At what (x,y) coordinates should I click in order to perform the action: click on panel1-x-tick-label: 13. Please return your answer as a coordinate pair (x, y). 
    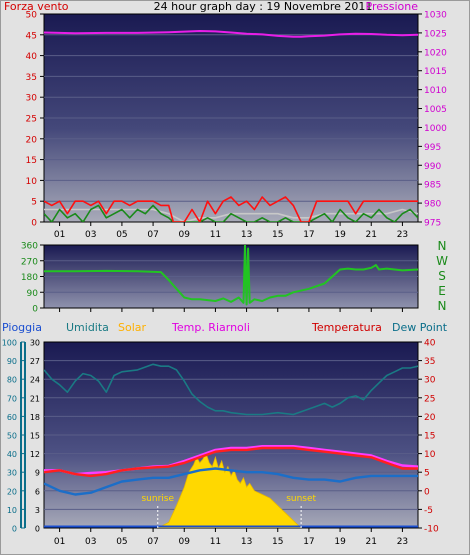
    Looking at the image, I should click on (246, 235).